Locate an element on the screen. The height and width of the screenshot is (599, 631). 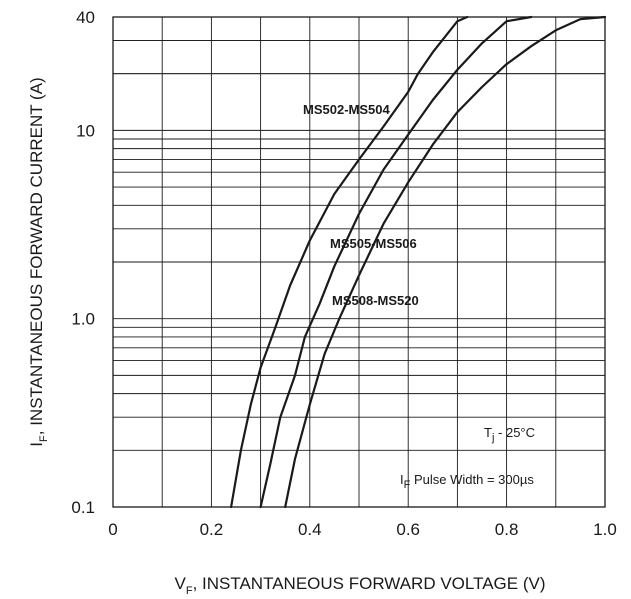
y-axis-title: IF, INSTANTANEOUS FORWARD CURRENT (A) is located at coordinates (38, 261).